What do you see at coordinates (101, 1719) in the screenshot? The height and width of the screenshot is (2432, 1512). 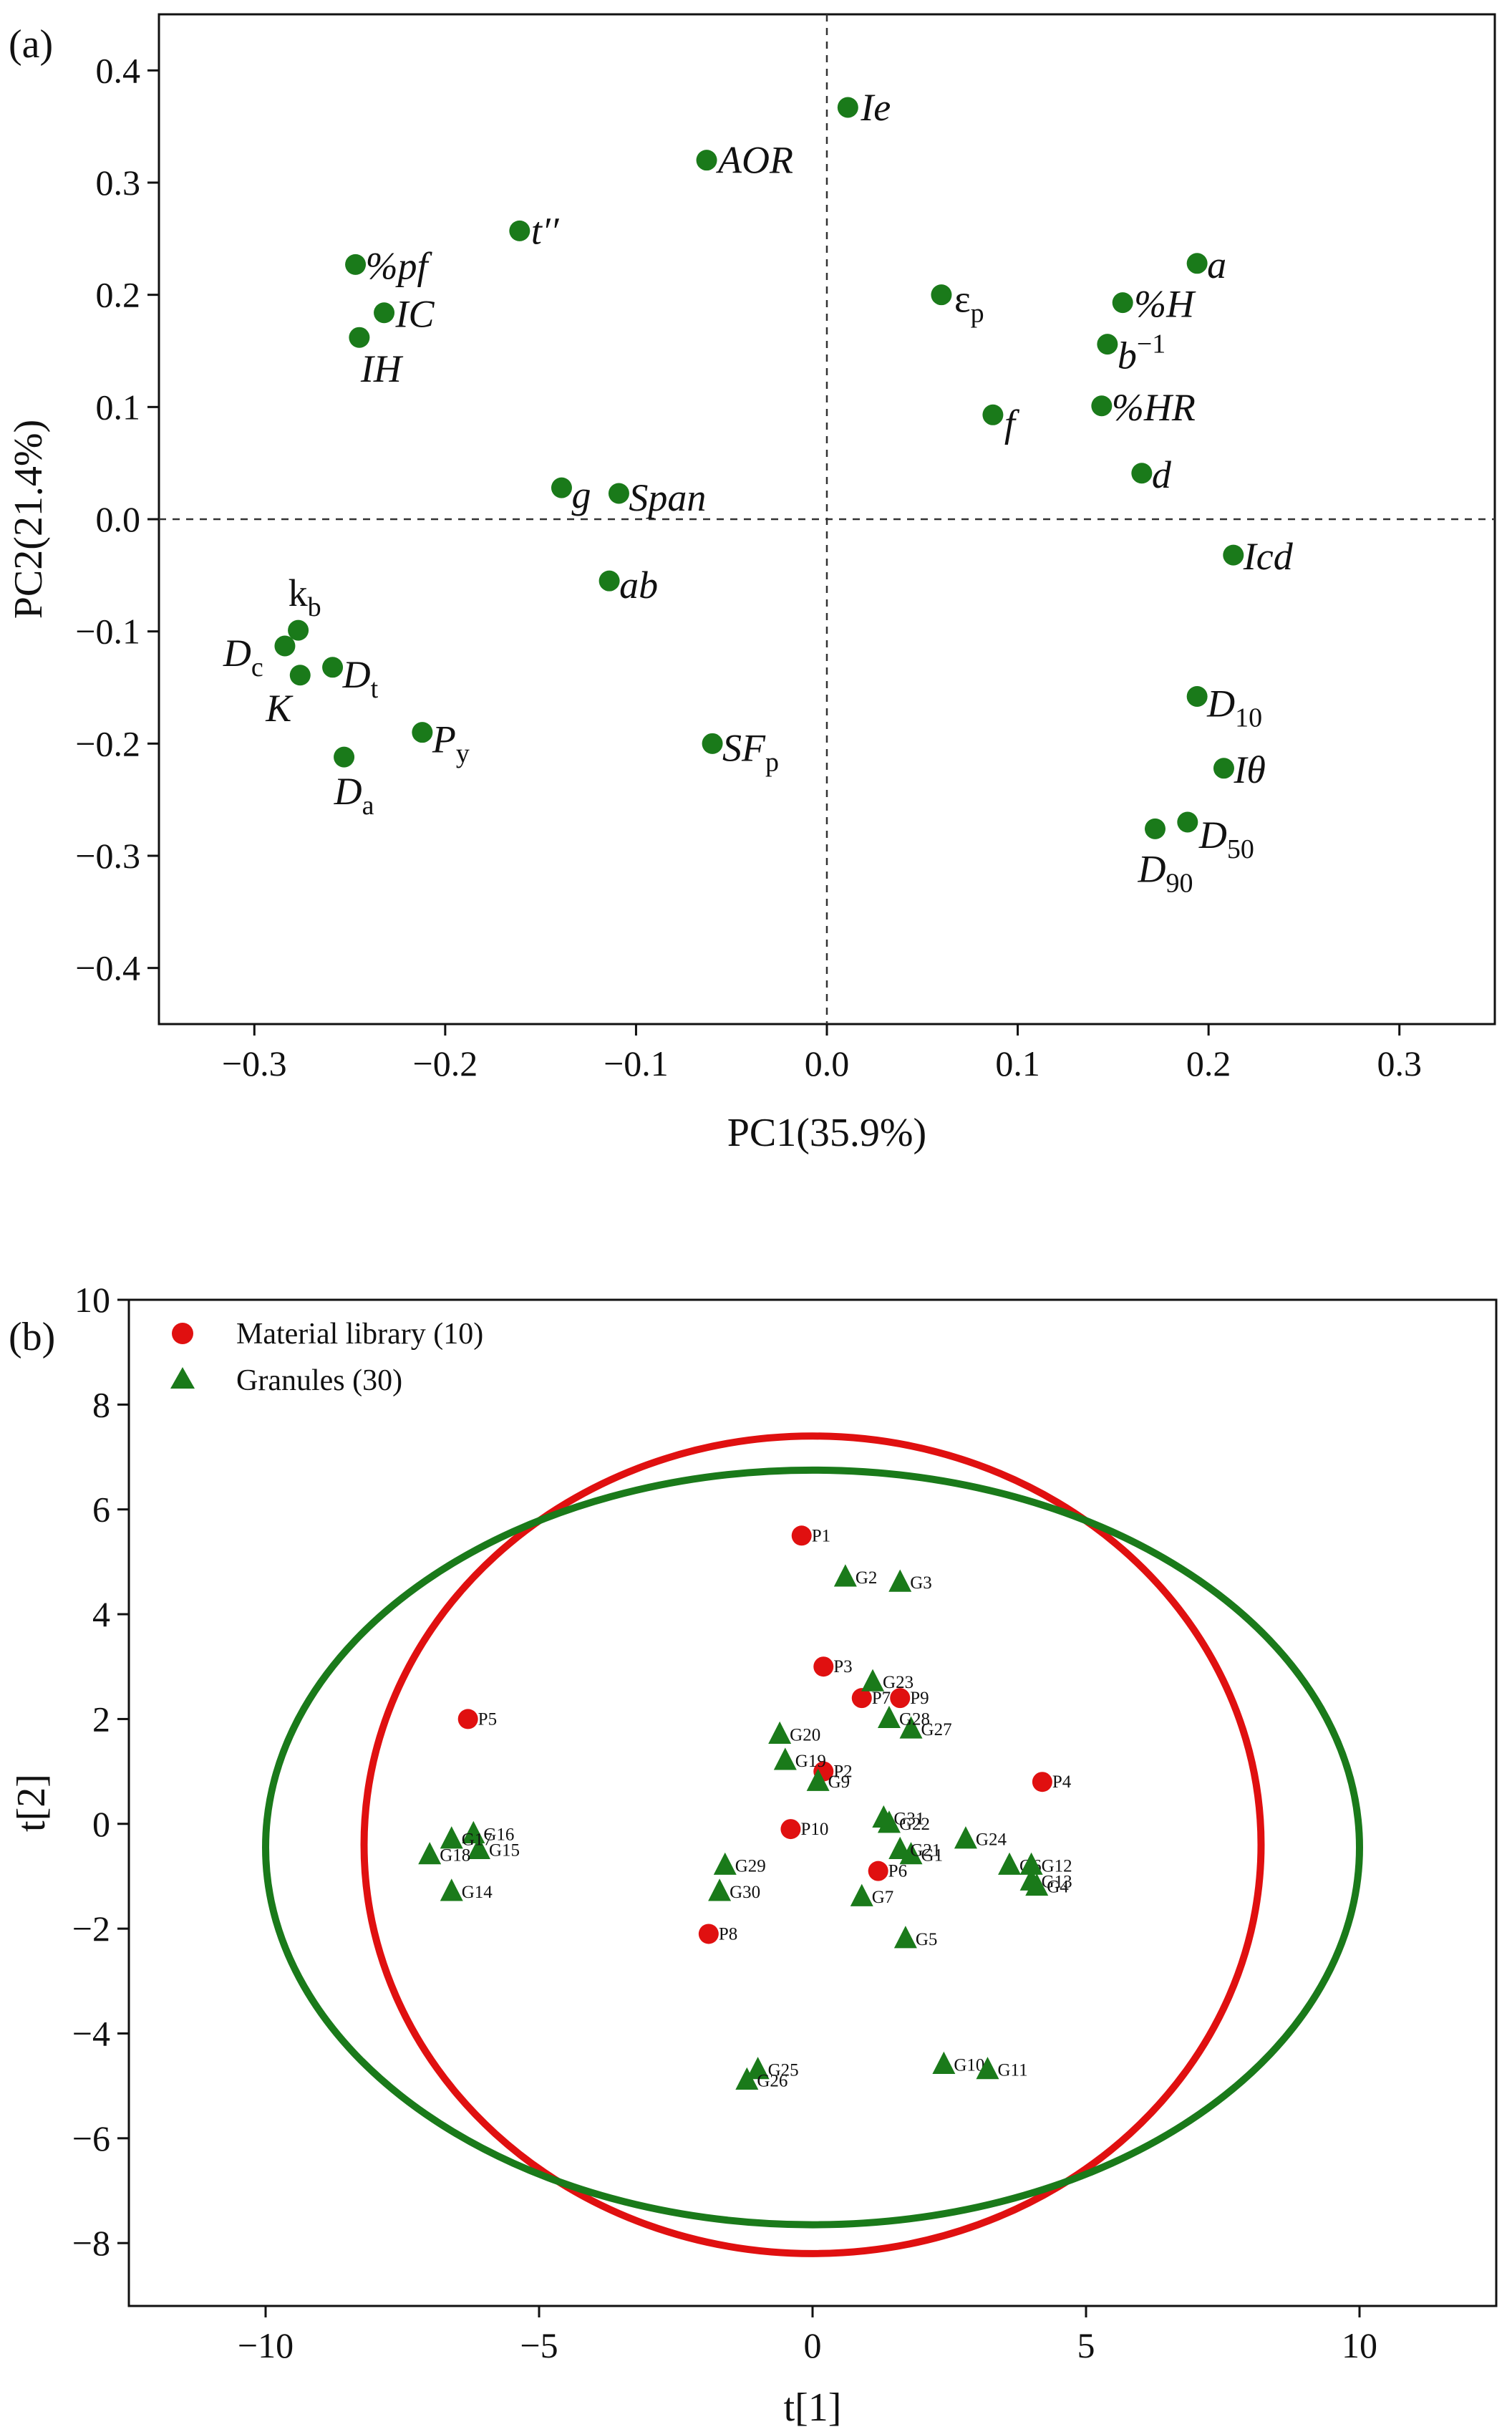 I see `y-tick-label: 2` at bounding box center [101, 1719].